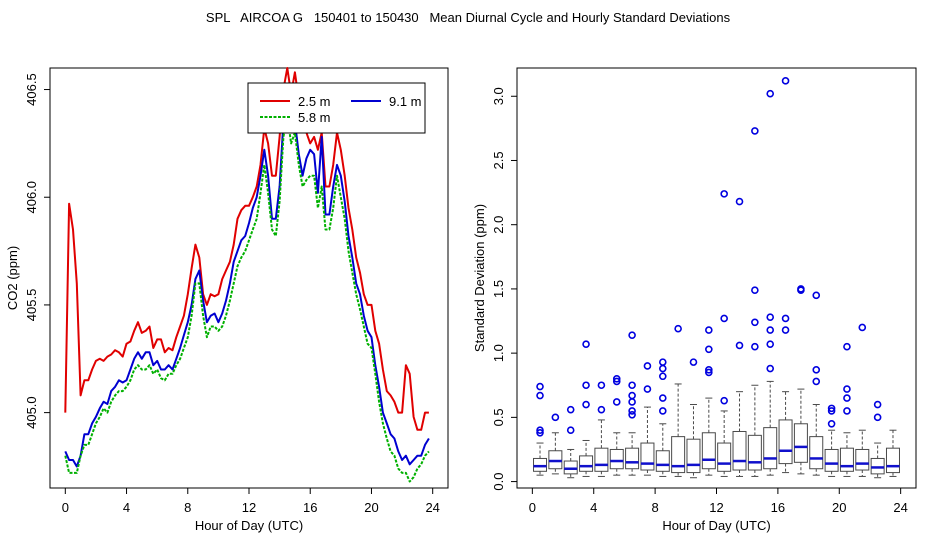 This screenshot has width=936, height=540. I want to click on right-y-axis-label: Standard Deviation (ppm), so click(479, 278).